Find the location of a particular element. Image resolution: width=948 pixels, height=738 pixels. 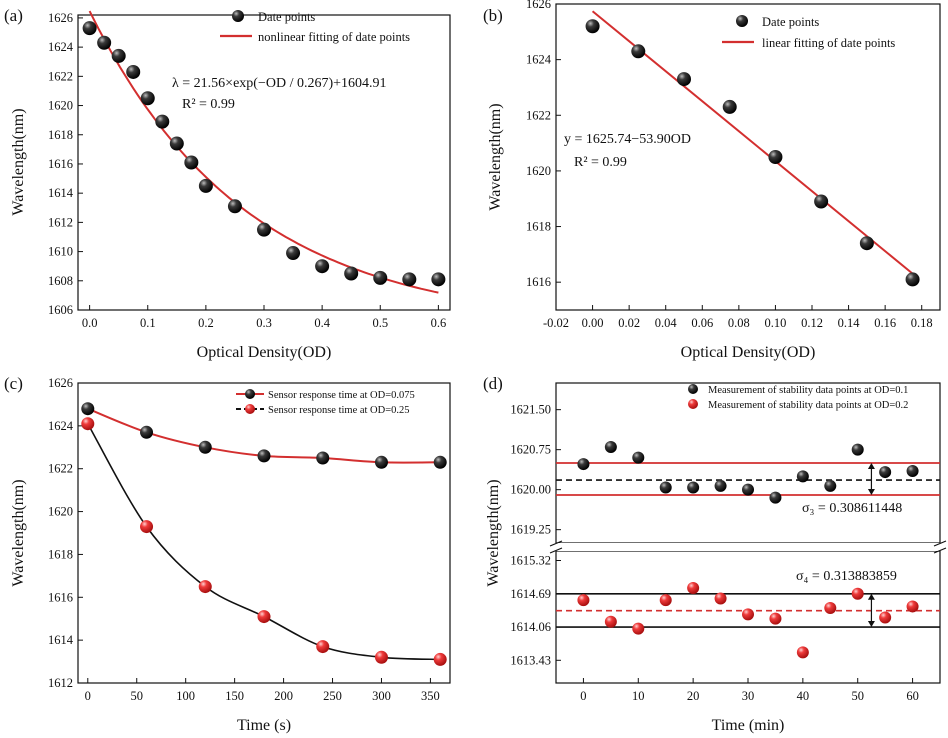

y-tick-label-c-5: 1622 is located at coordinates (60, 469).